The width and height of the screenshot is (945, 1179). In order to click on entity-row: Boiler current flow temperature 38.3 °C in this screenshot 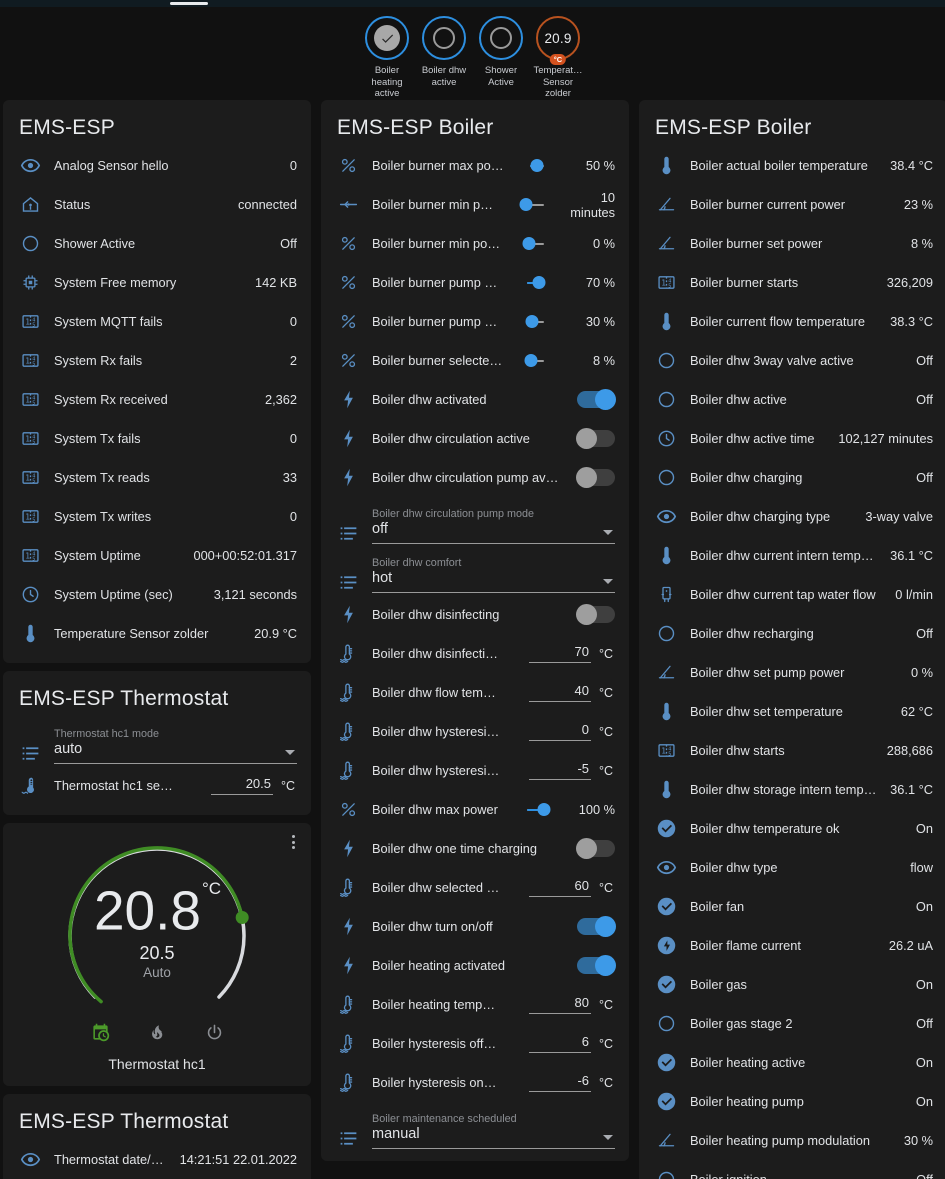, I will do `click(792, 321)`.